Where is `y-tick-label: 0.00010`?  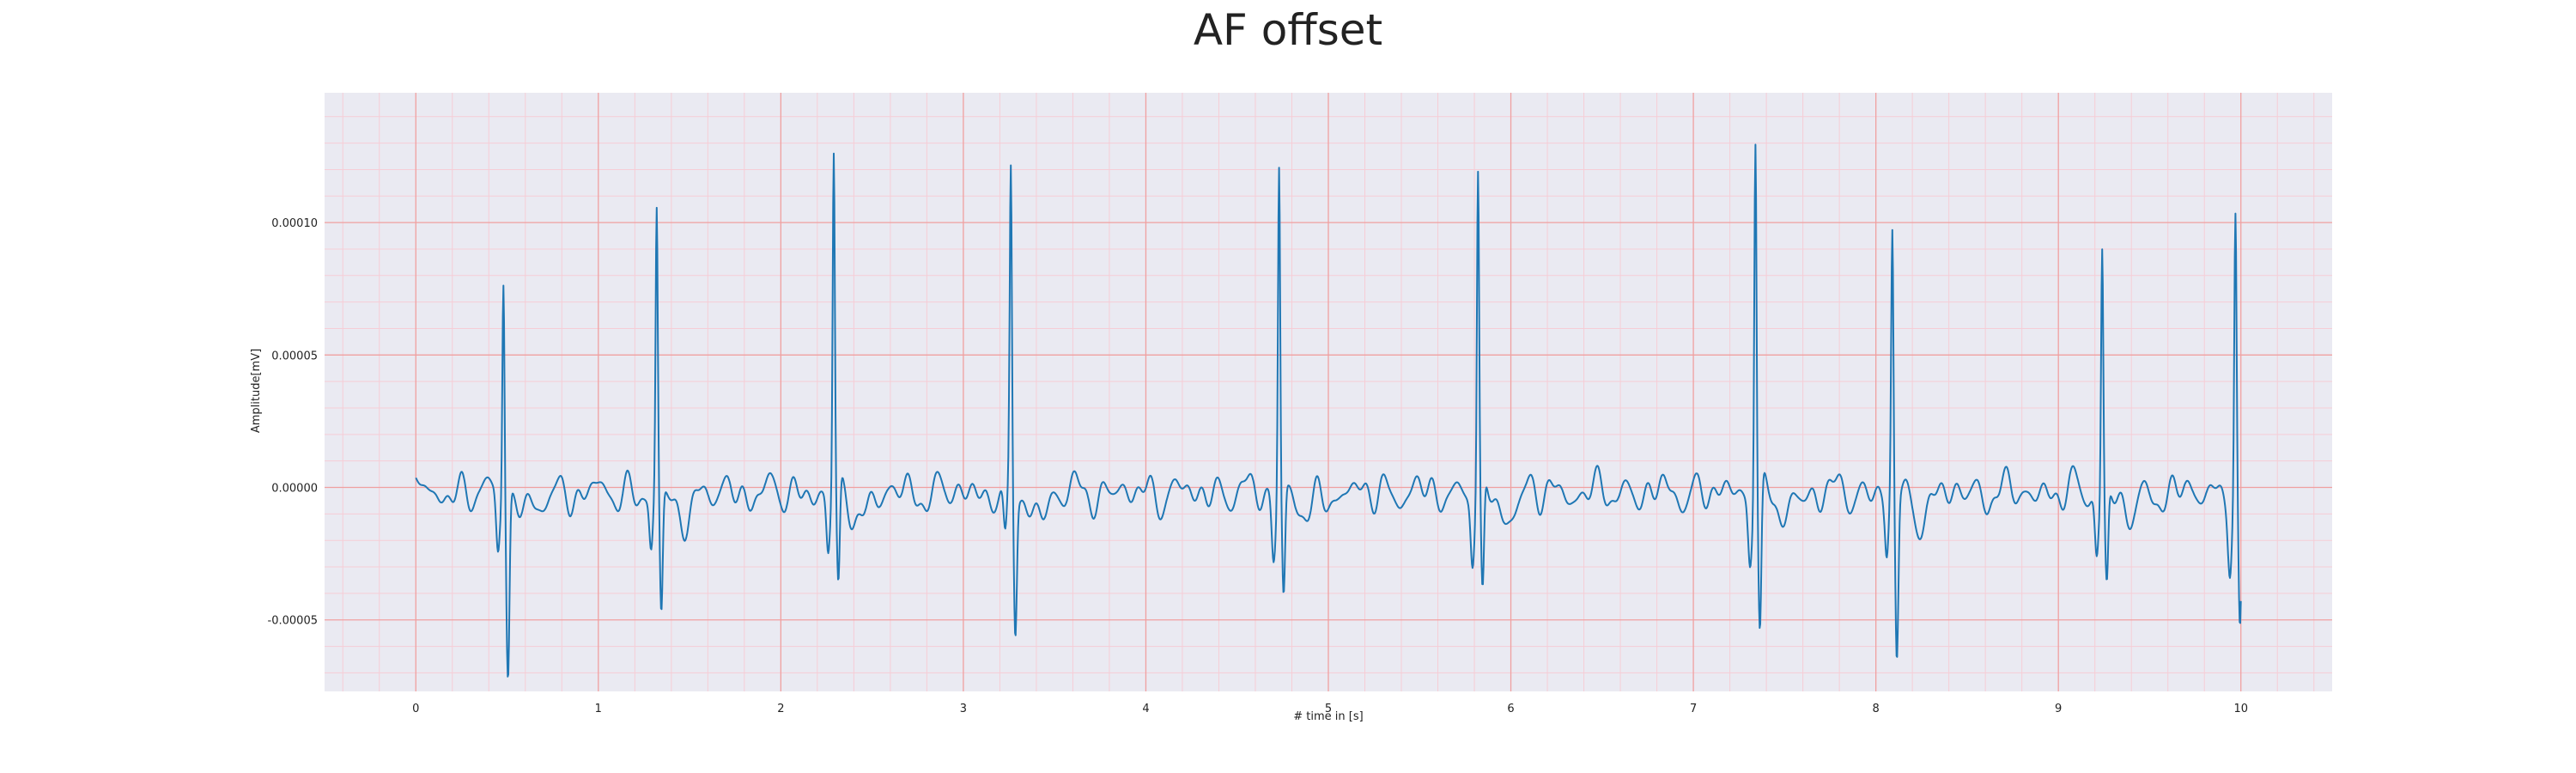
y-tick-label: 0.00010 is located at coordinates (294, 223).